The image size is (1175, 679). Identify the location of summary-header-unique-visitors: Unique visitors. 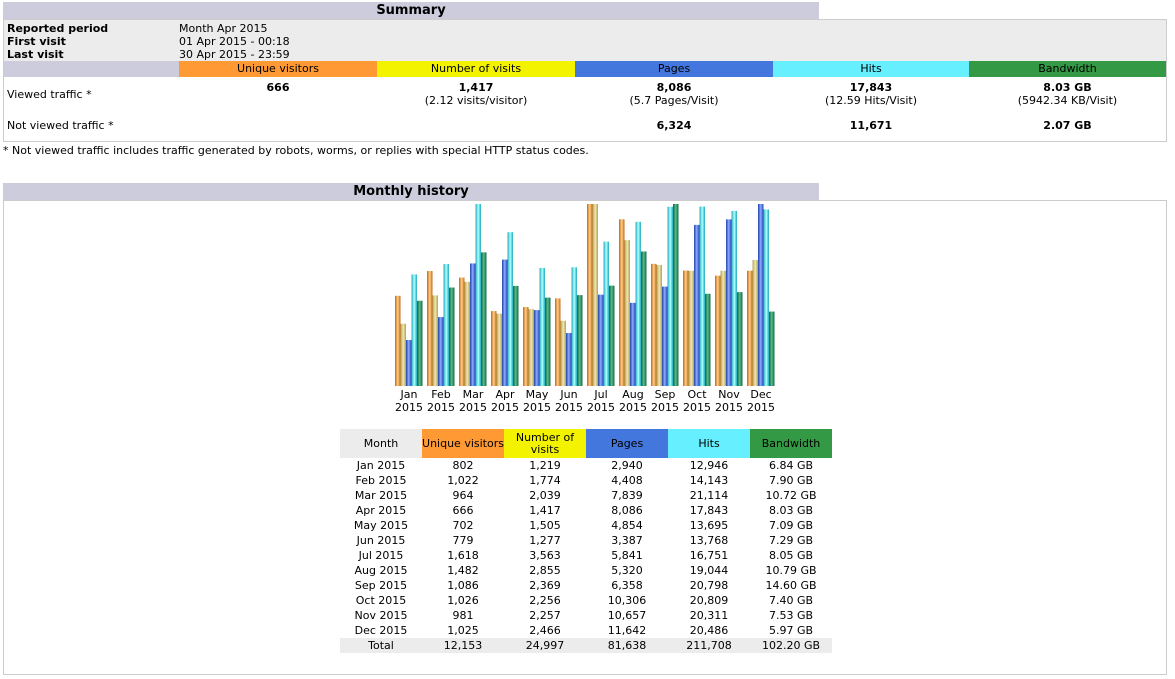
(278, 69).